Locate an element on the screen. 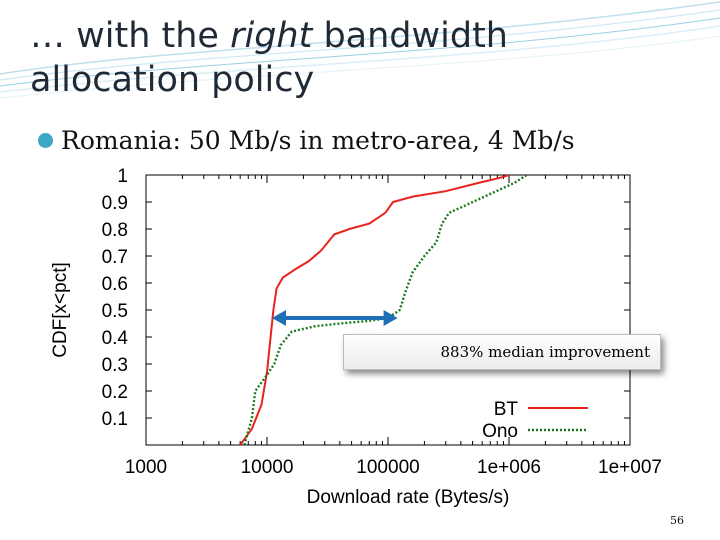  y-tick-label: 0.7 is located at coordinates (115, 257).